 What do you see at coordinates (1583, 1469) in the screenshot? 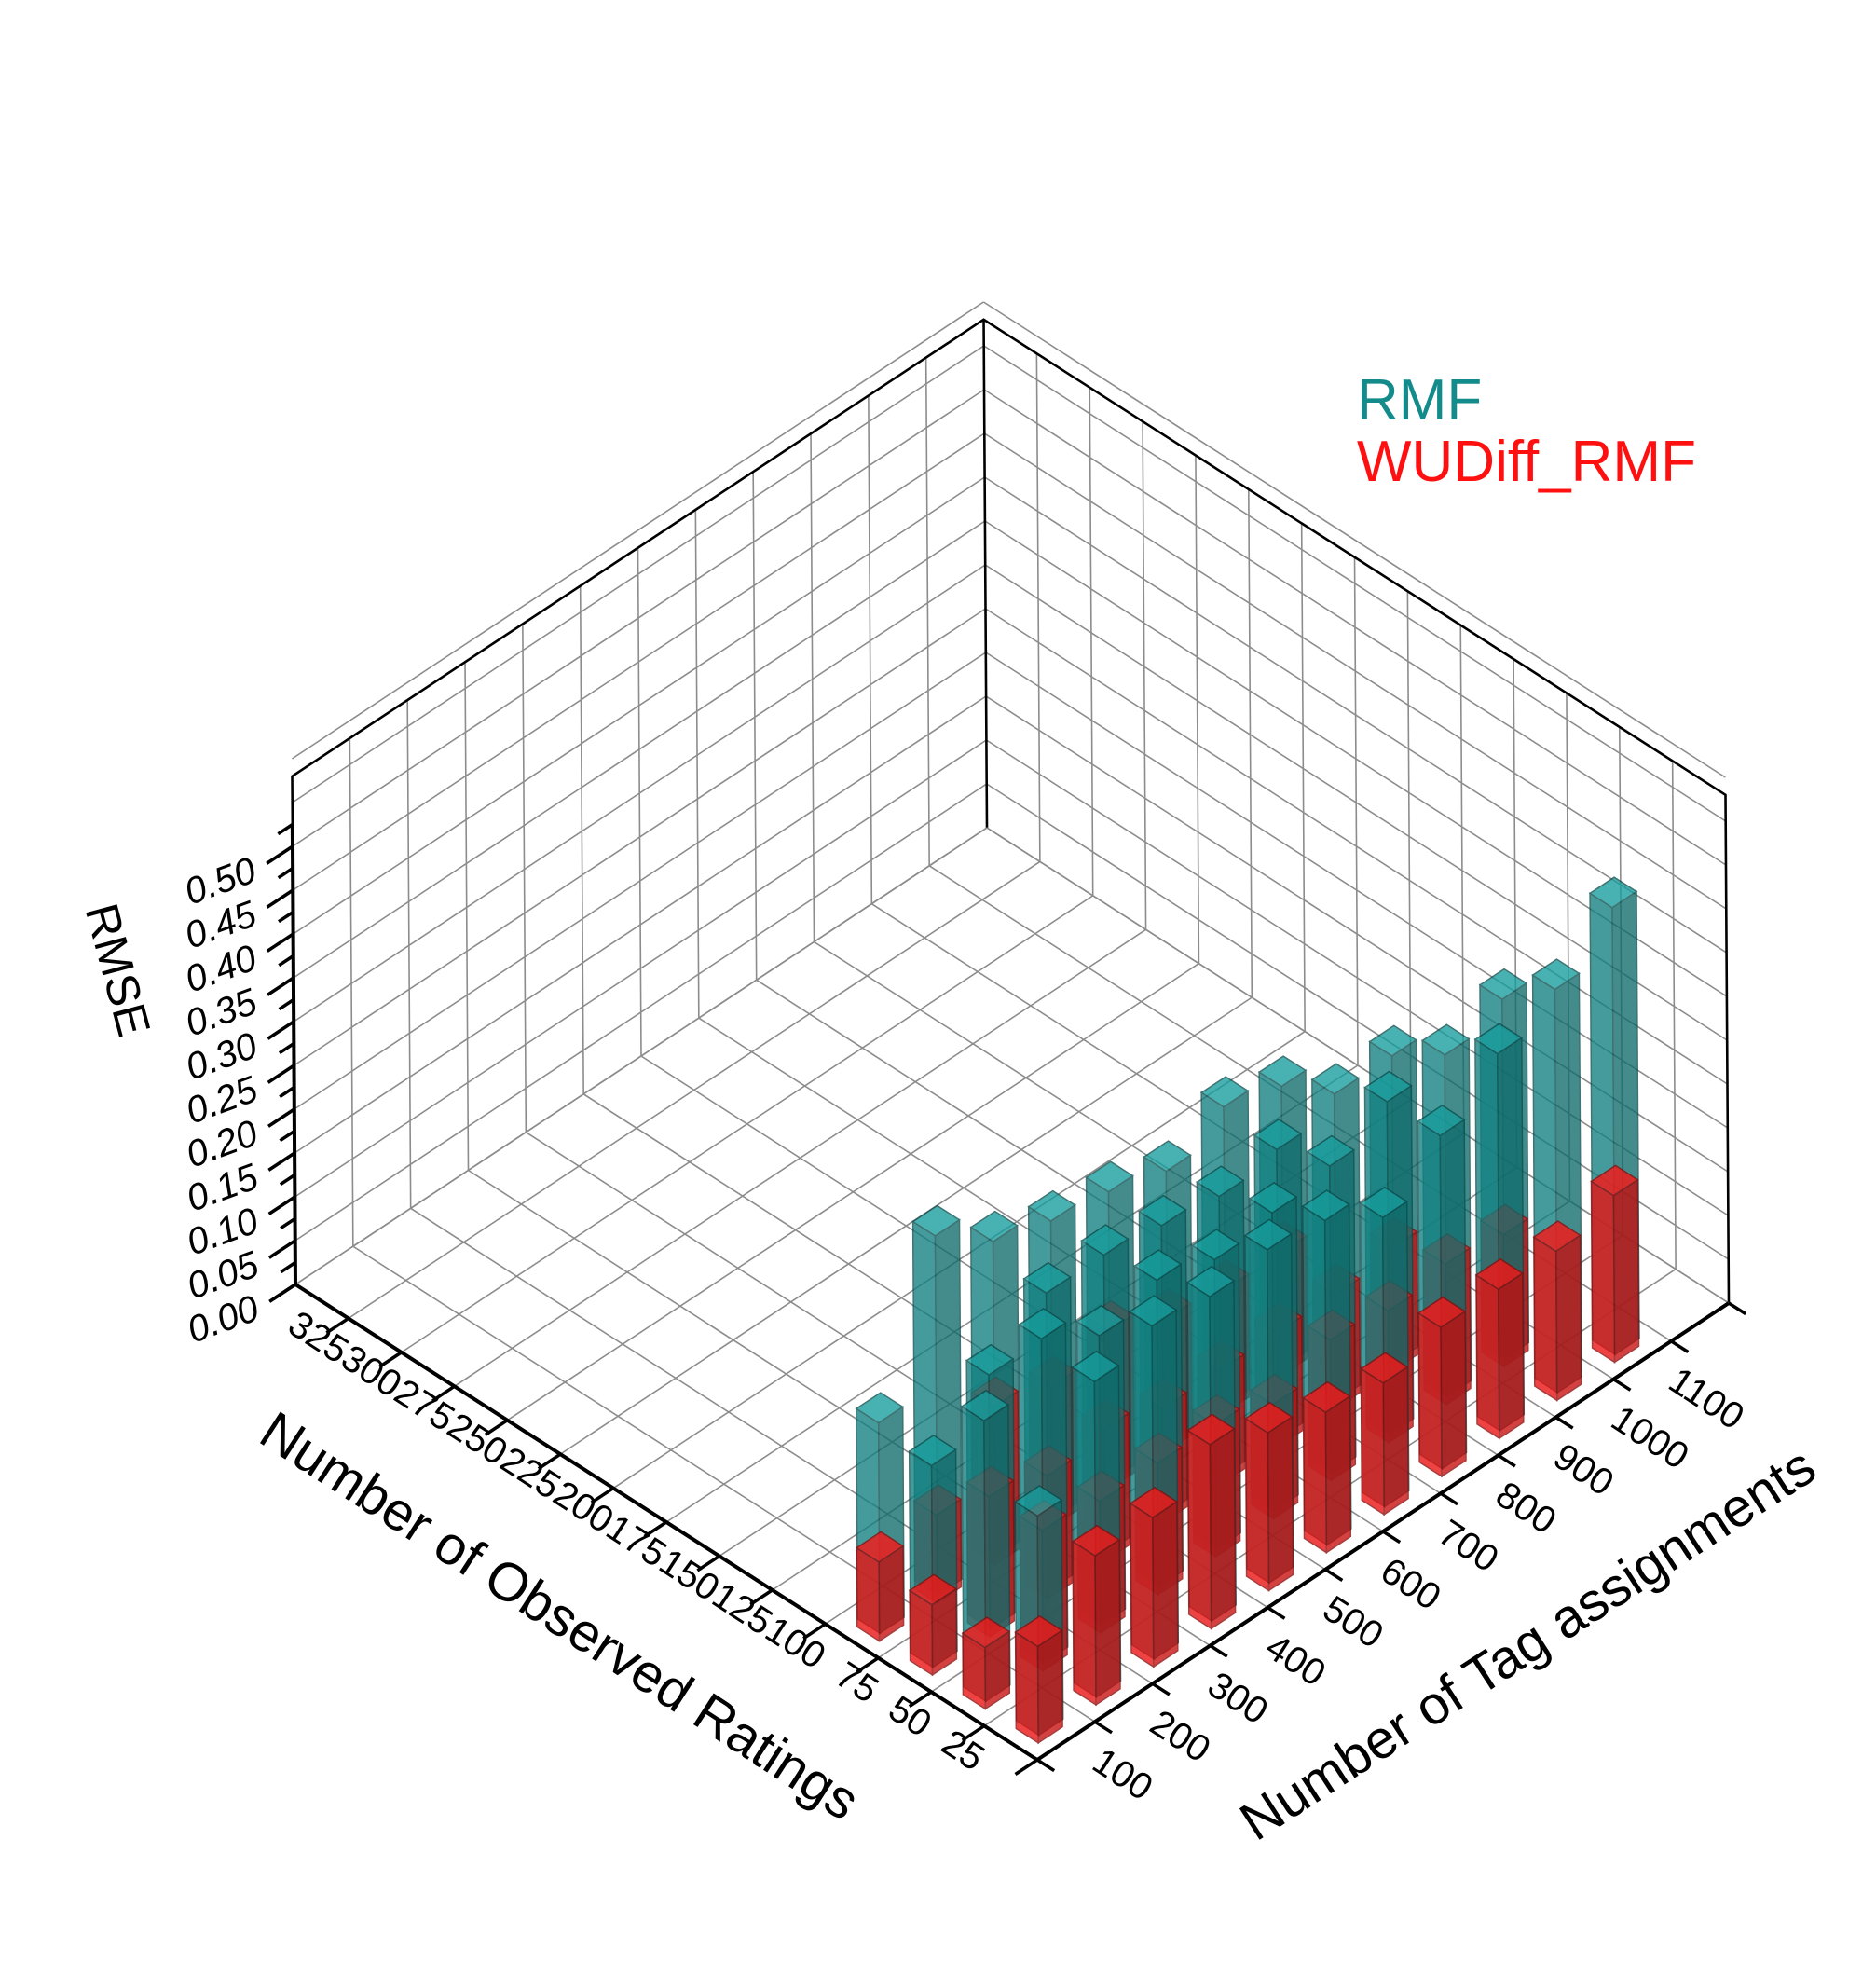
I see `y-tick-label: 900` at bounding box center [1583, 1469].